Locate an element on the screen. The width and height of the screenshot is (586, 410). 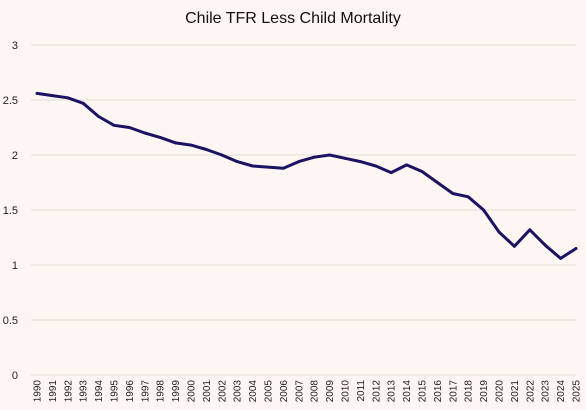
x-tick-label: 1991 is located at coordinates (53, 391).